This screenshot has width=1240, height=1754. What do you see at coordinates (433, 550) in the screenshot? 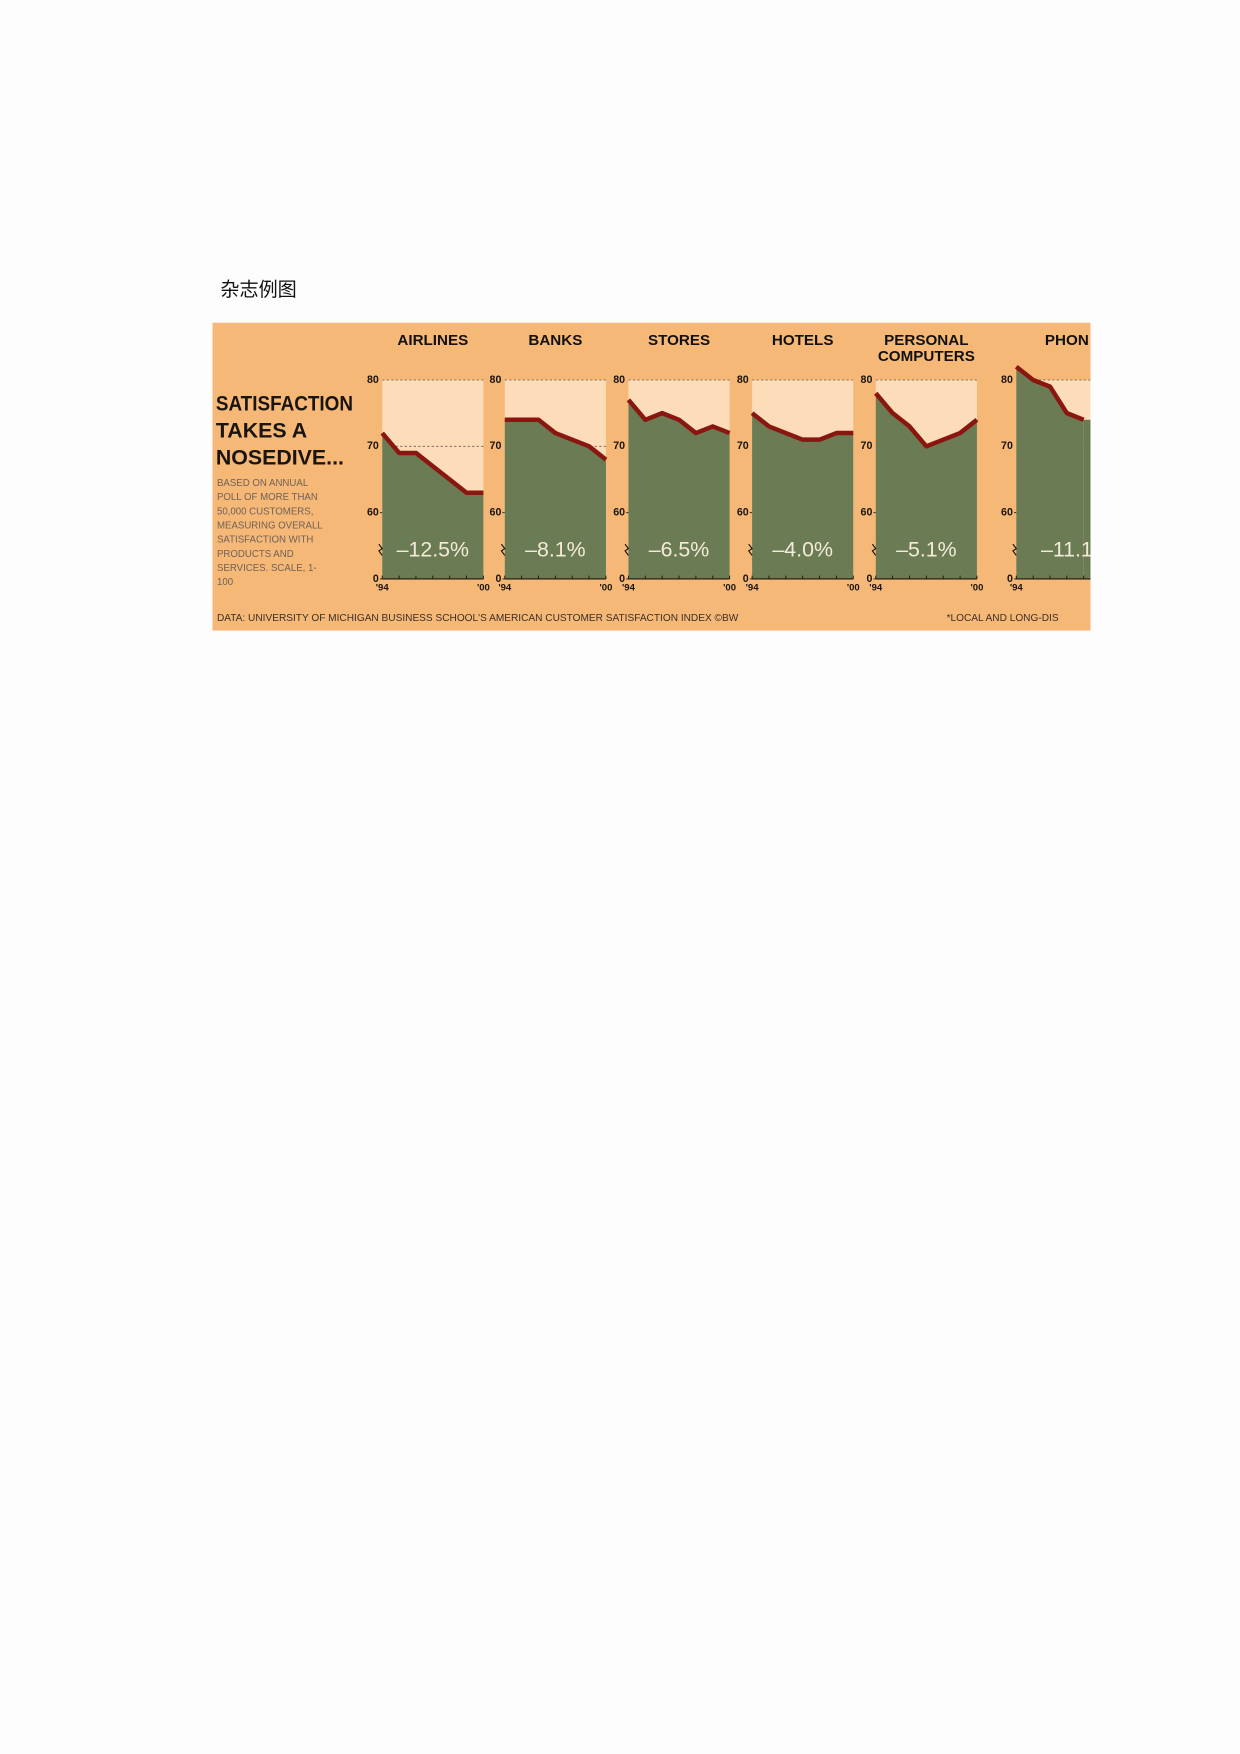
I see `change-label: –12.5%` at bounding box center [433, 550].